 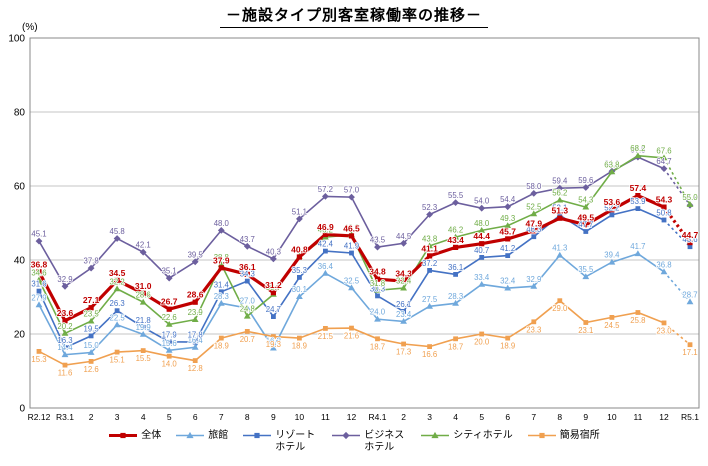 What do you see at coordinates (690, 235) in the screenshot?
I see `svg-text: 44.7` at bounding box center [690, 235].